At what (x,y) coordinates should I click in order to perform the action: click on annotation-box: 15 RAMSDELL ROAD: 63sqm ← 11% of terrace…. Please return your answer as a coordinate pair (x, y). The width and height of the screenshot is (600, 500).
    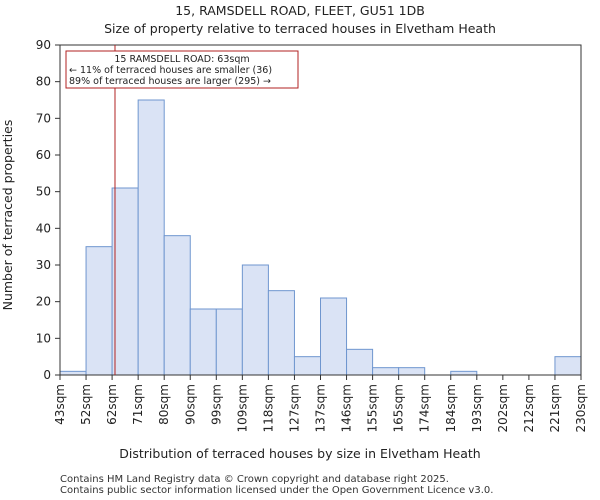
    Looking at the image, I should click on (182, 69).